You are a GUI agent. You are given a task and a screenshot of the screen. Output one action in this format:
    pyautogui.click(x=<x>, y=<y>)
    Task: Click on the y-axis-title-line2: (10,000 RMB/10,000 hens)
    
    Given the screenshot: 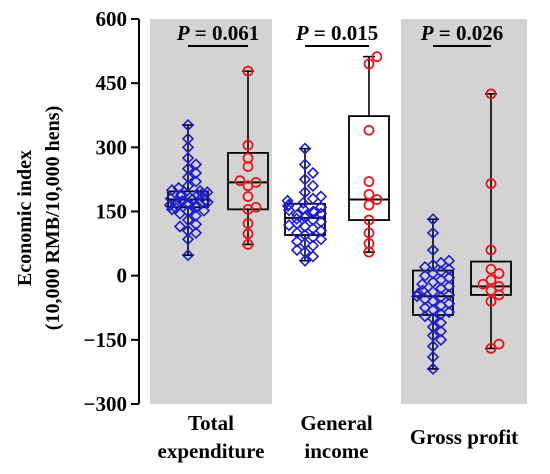 What is the action you would take?
    pyautogui.click(x=53, y=218)
    